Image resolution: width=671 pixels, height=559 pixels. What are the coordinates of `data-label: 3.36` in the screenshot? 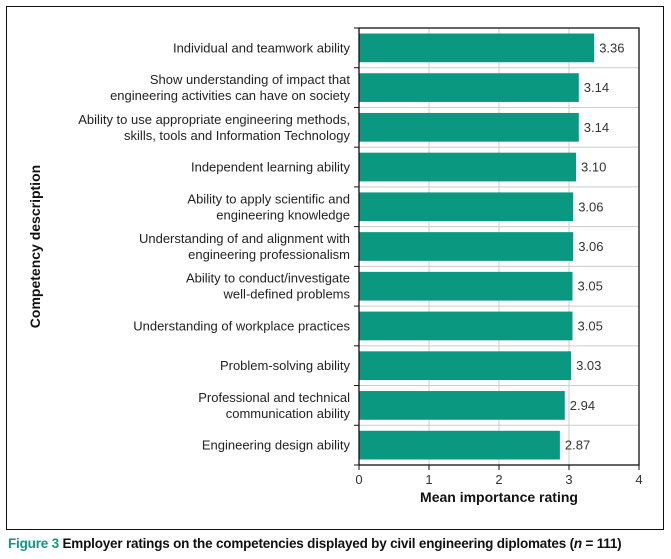 It's located at (611, 47).